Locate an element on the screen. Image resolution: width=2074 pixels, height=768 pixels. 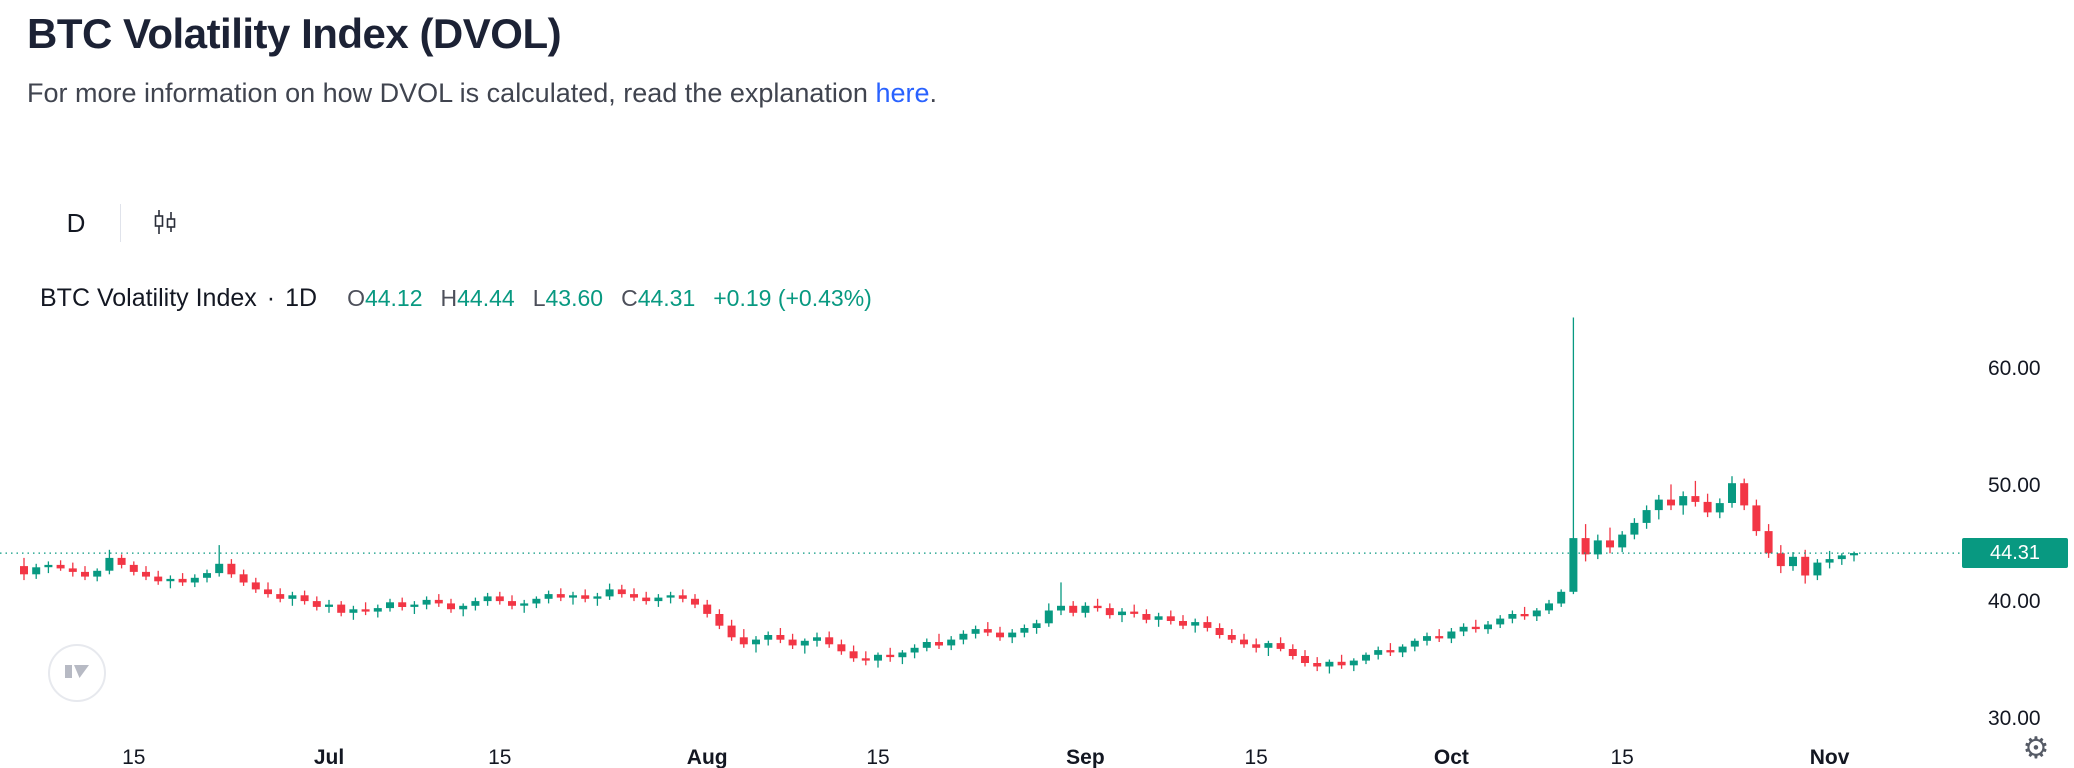
ohlc-close-value: 44.31 is located at coordinates (666, 298).